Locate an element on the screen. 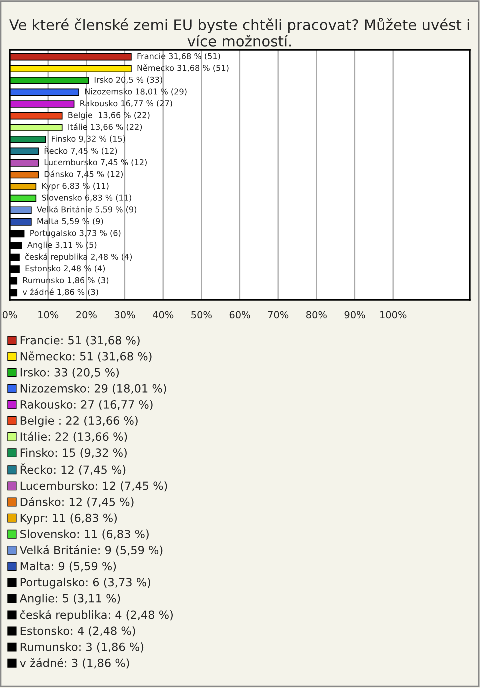  legend-label: česká republika: 4 (2,48 %) is located at coordinates (96, 616).